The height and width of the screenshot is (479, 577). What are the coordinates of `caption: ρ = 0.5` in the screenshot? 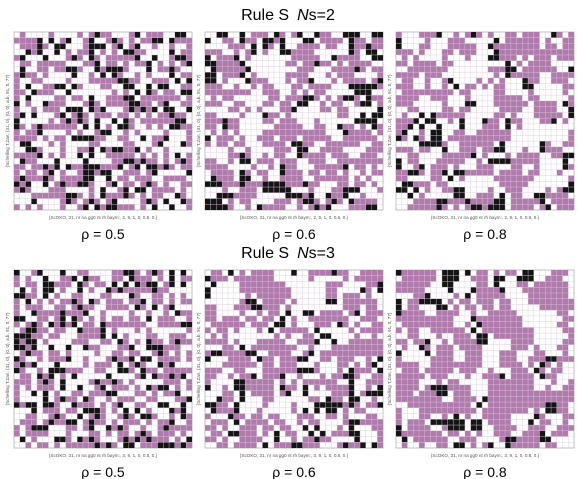 It's located at (103, 234).